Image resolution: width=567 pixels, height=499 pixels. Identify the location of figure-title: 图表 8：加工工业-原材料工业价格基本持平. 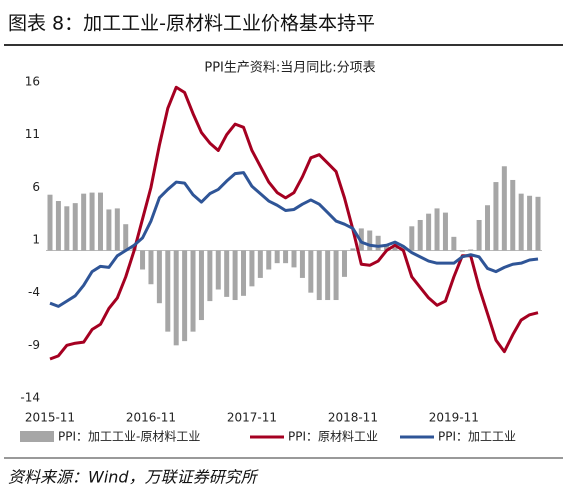
(191, 24).